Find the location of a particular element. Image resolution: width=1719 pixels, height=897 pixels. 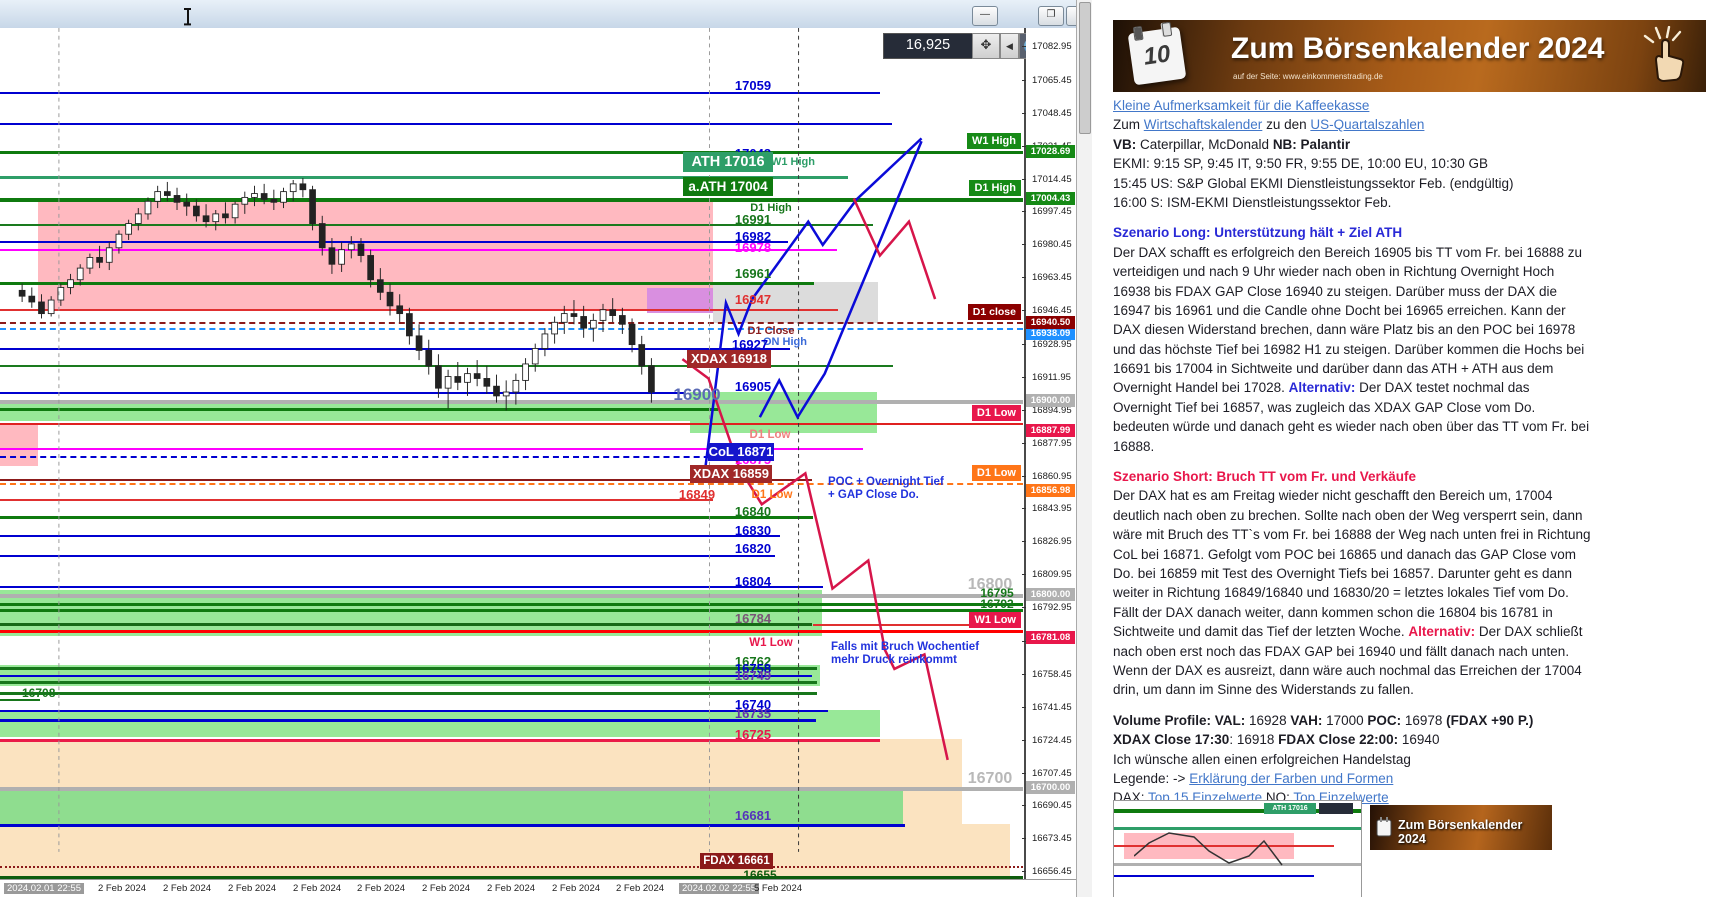

banner-title: Zum Börsenkalender 2024 is located at coordinates (1418, 48).